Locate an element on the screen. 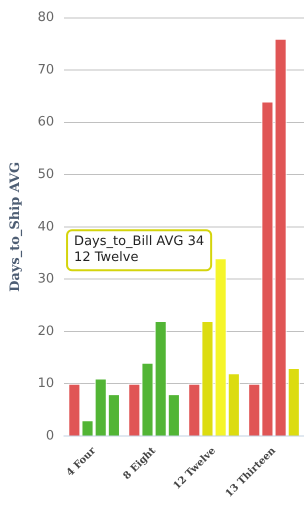 The width and height of the screenshot is (304, 507). y-axis-title: Days_to_Ship AVG is located at coordinates (16, 227).